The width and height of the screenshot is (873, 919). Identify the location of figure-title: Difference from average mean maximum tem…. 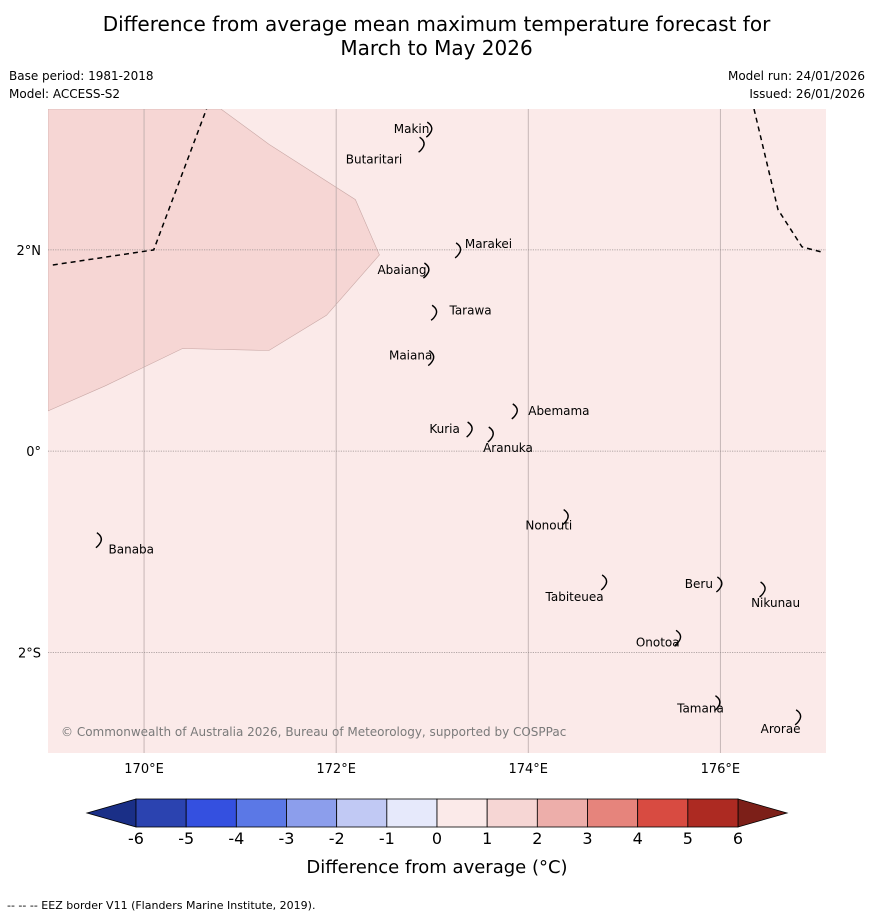
(436, 36).